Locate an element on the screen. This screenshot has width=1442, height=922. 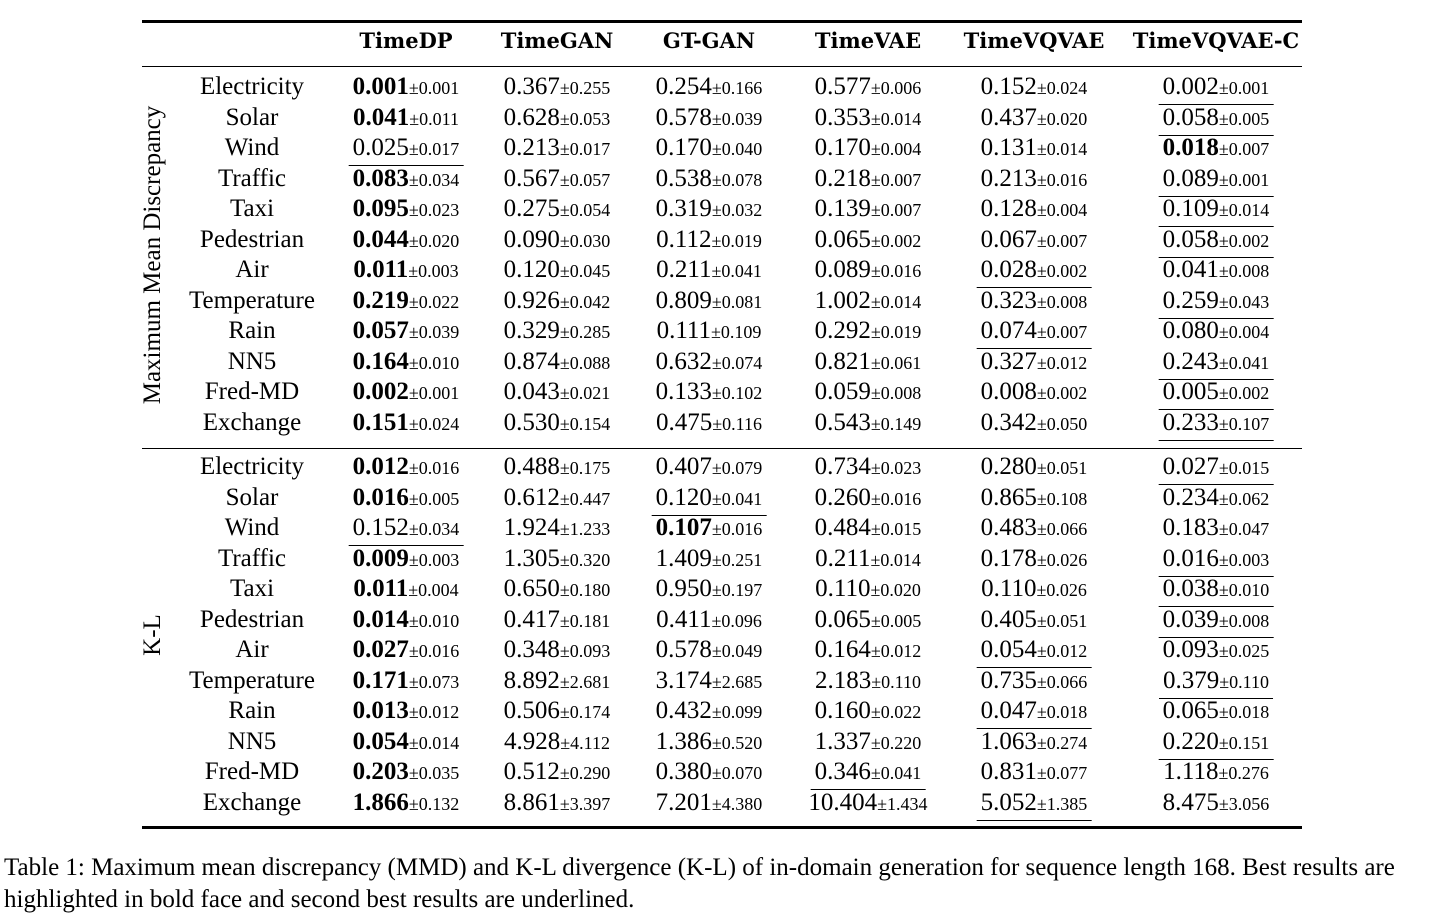
table-cell: 0.407±0.079 is located at coordinates (709, 467).